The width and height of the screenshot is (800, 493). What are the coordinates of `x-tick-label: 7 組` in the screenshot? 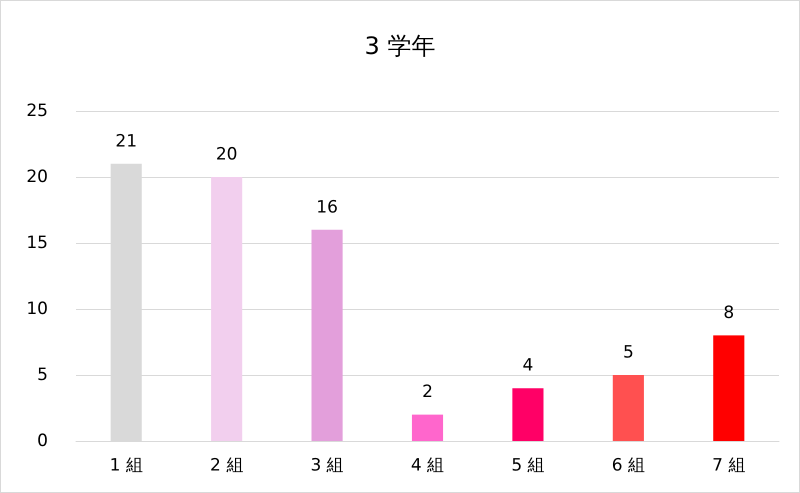 It's located at (729, 466).